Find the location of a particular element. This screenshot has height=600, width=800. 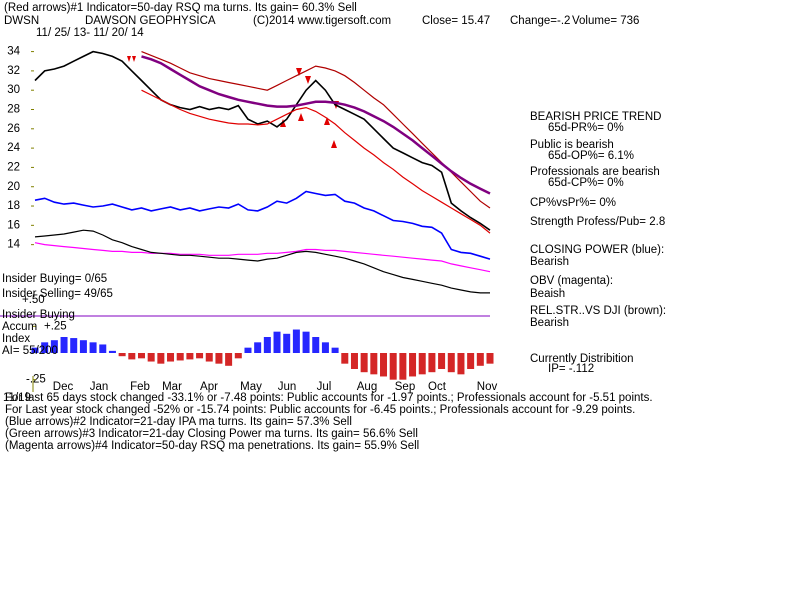

left-note: Insider Buying= 0/65 is located at coordinates (54, 279).